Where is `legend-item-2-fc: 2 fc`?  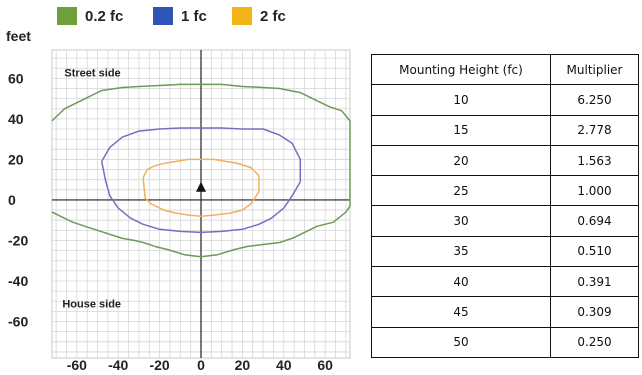 legend-item-2-fc: 2 fc is located at coordinates (259, 16).